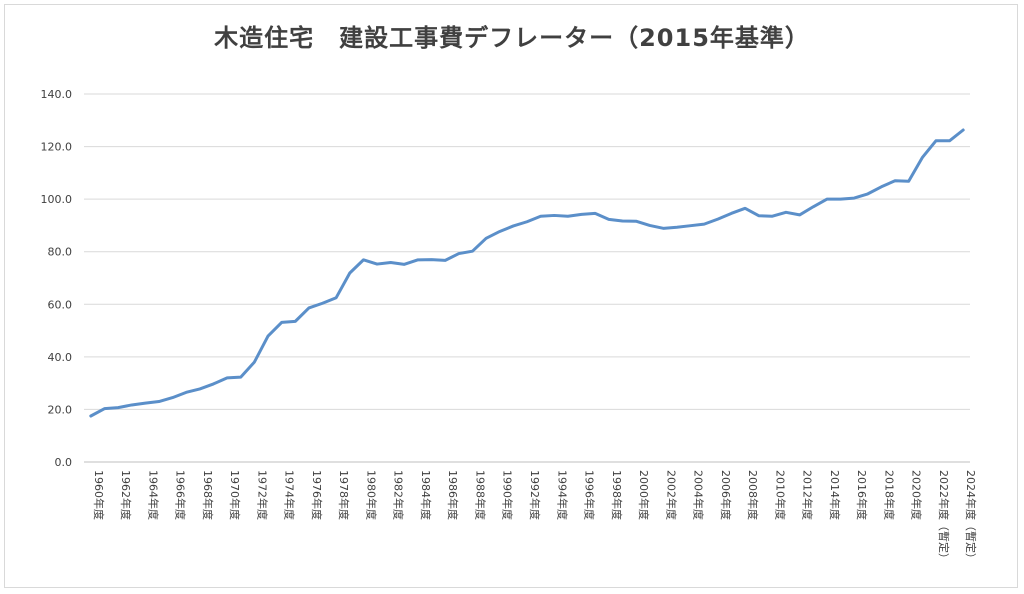  What do you see at coordinates (290, 495) in the screenshot?
I see `x-tick-label: 1974年度` at bounding box center [290, 495].